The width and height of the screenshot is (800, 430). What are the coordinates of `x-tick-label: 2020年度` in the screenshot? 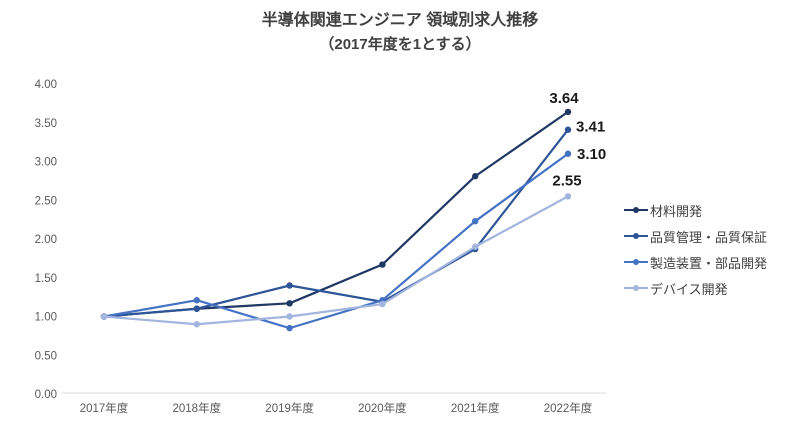 It's located at (382, 408).